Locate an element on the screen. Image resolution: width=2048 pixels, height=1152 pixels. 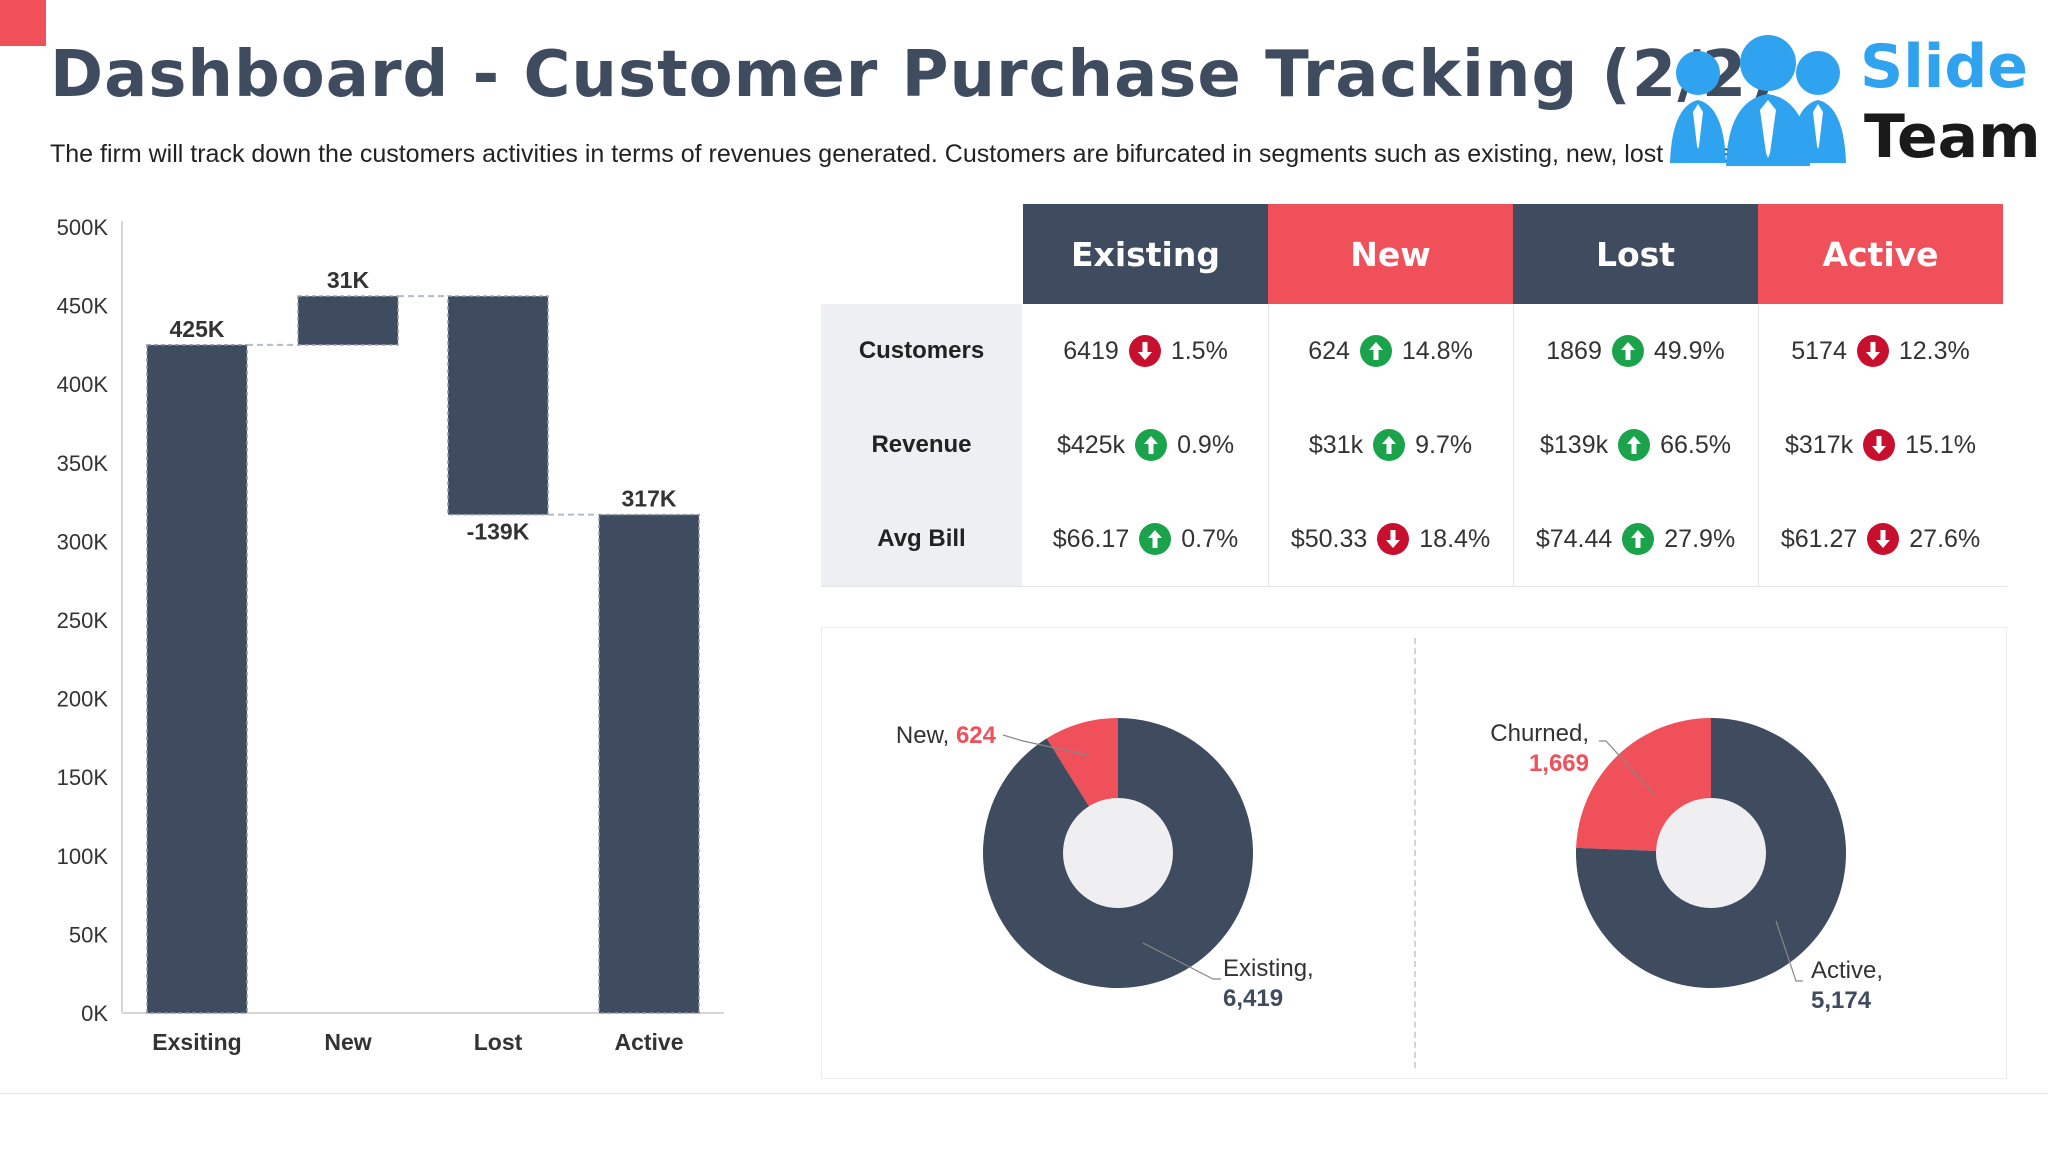
cell-change-percent: 27.9% is located at coordinates (1700, 538).